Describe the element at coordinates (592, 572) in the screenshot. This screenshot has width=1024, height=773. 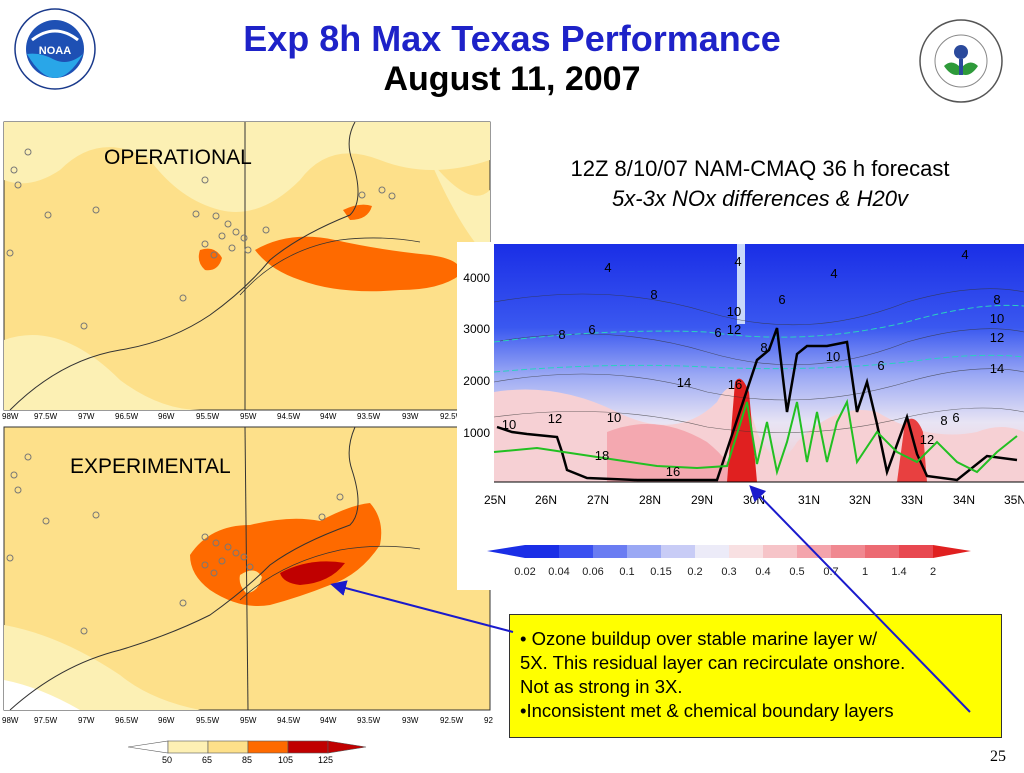
I see `svg-text: 0.06` at that location.